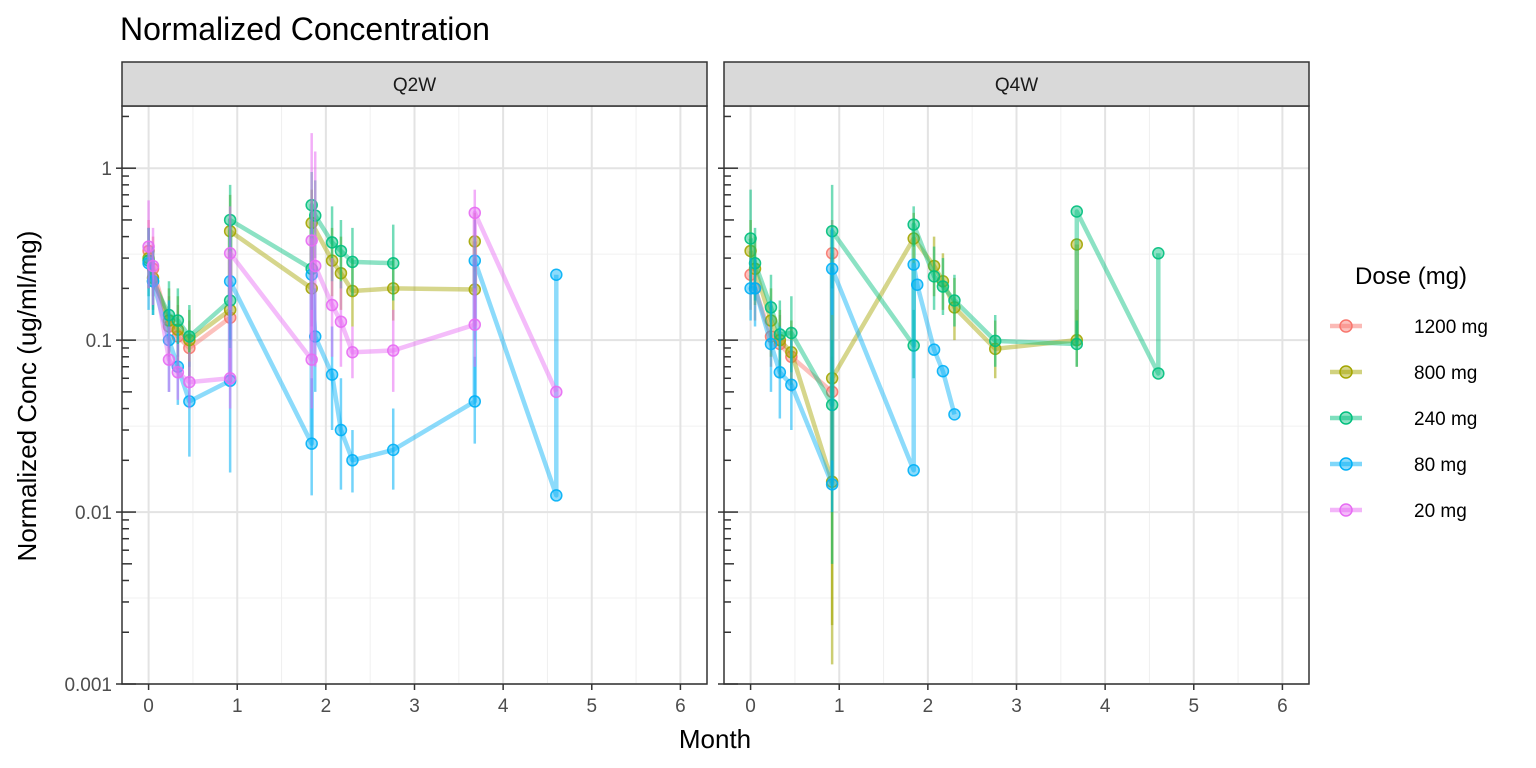 The image size is (1536, 768). I want to click on chart-title: Normalized Concentration, so click(305, 29).